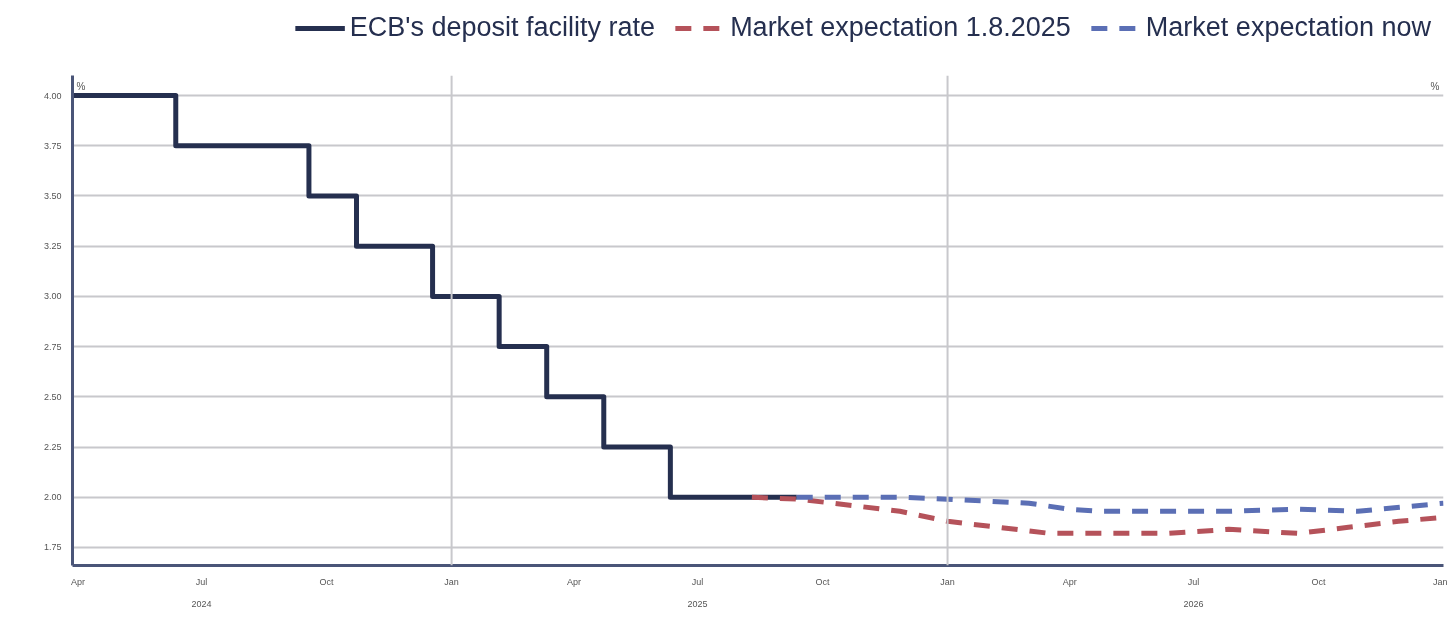 The width and height of the screenshot is (1447, 640). What do you see at coordinates (81, 86) in the screenshot?
I see `y-axis-title: %` at bounding box center [81, 86].